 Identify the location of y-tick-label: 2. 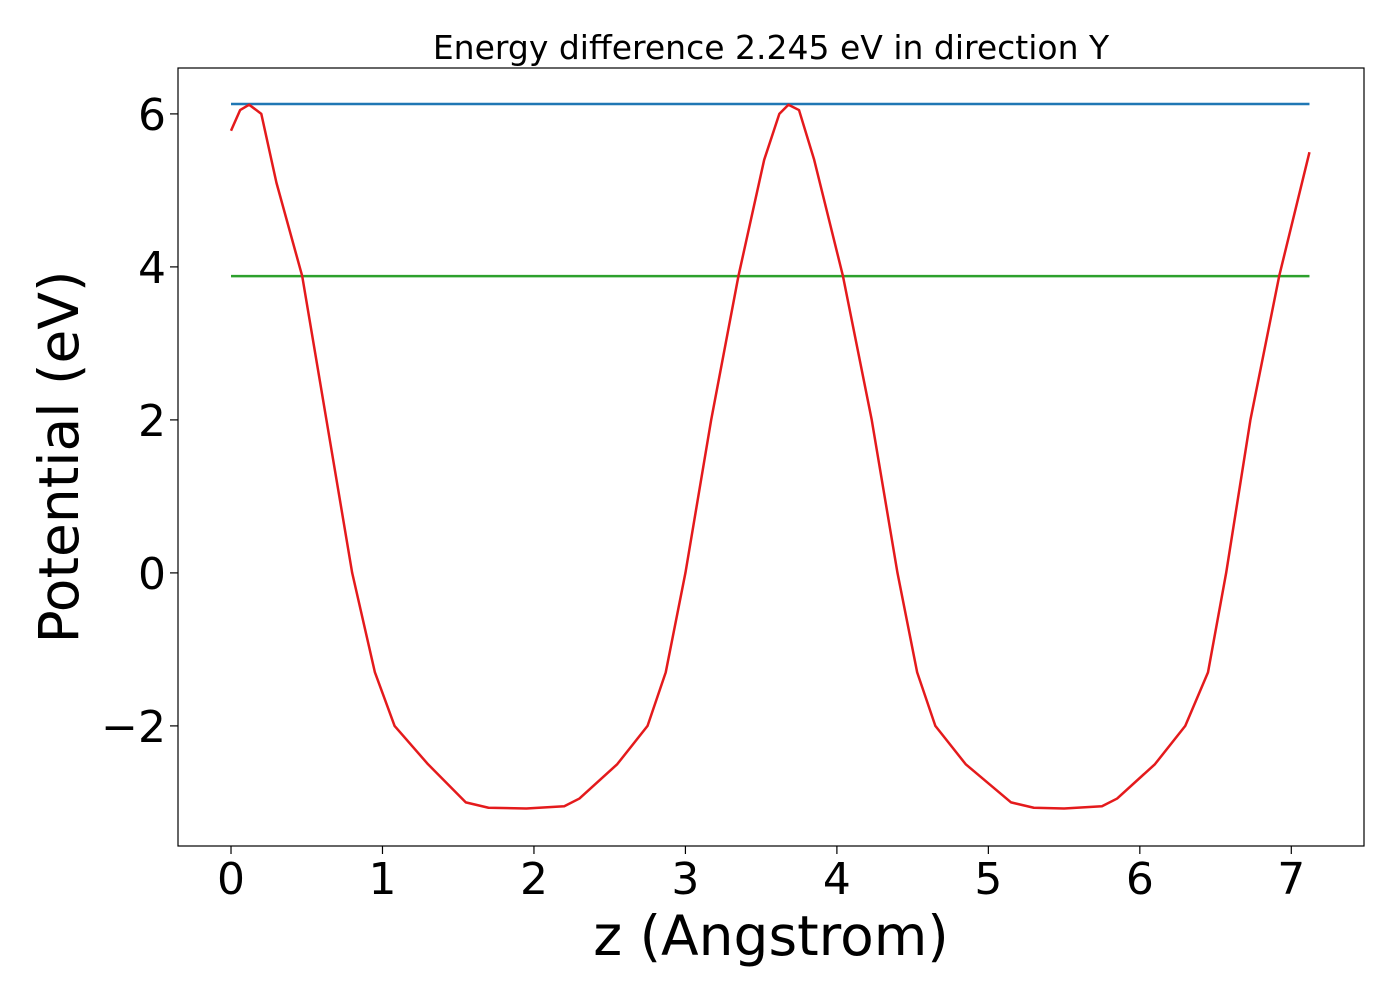
(152, 421).